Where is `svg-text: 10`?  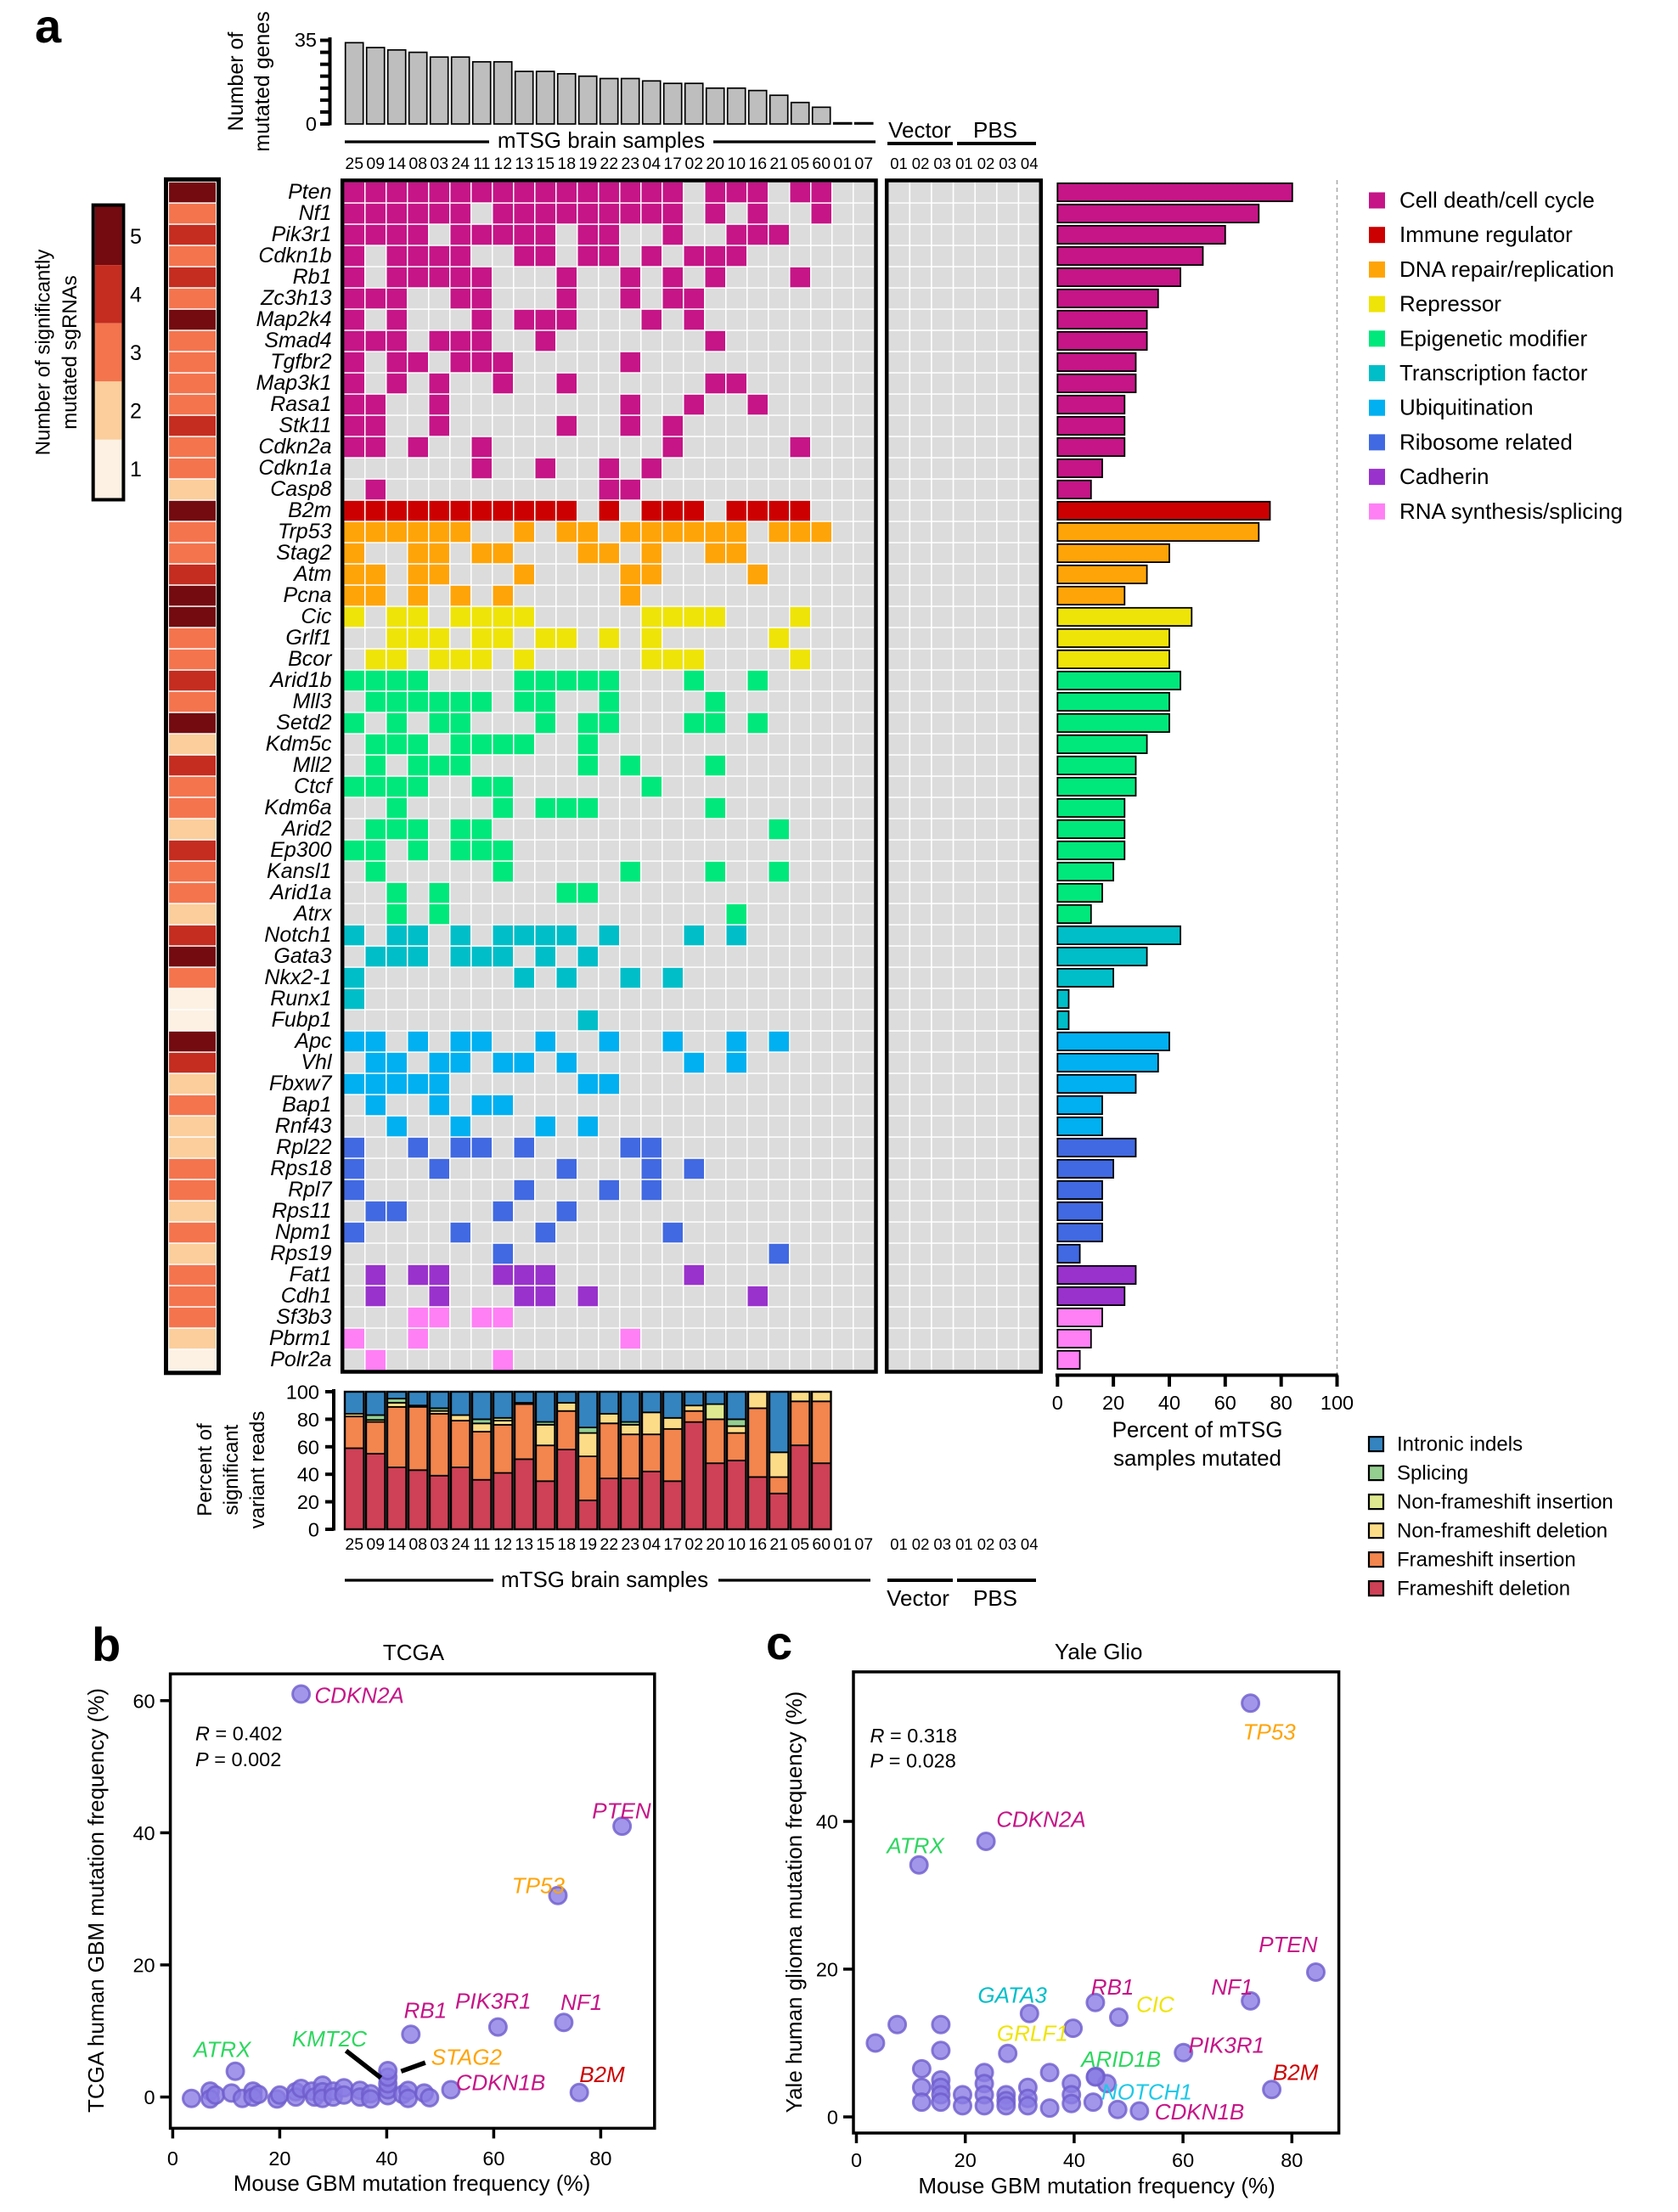
svg-text: 10 is located at coordinates (736, 164).